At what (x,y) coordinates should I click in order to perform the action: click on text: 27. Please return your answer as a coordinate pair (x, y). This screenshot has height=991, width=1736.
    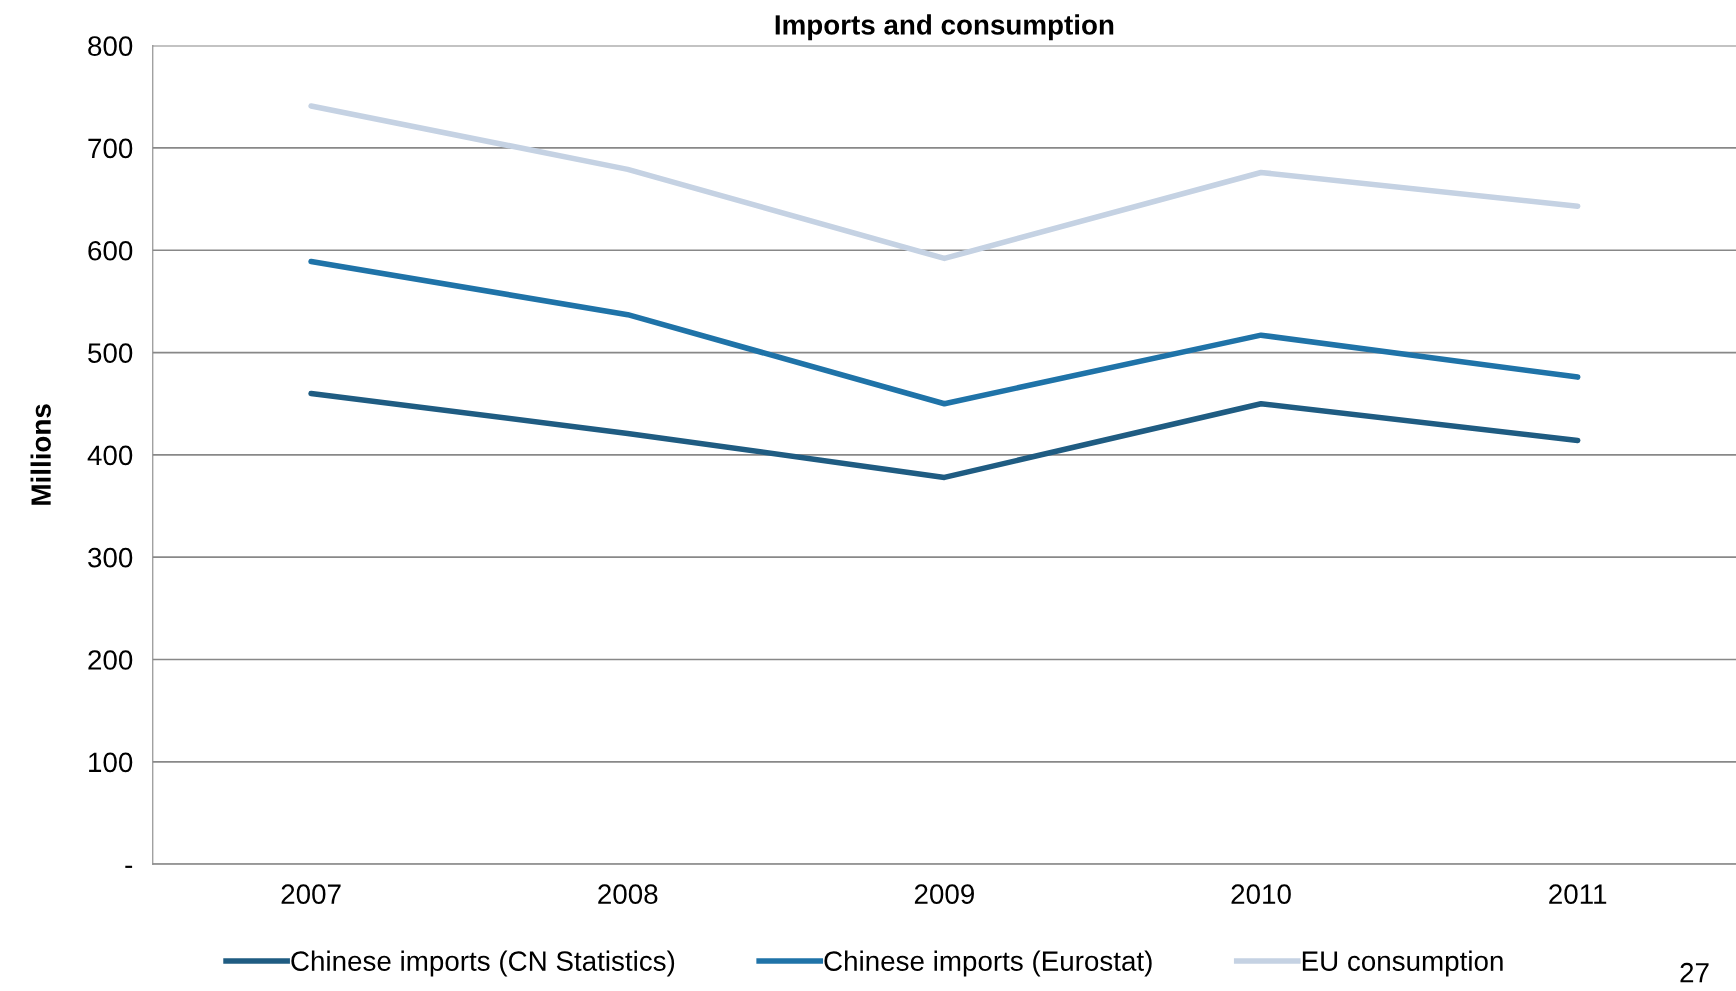
    Looking at the image, I should click on (1694, 972).